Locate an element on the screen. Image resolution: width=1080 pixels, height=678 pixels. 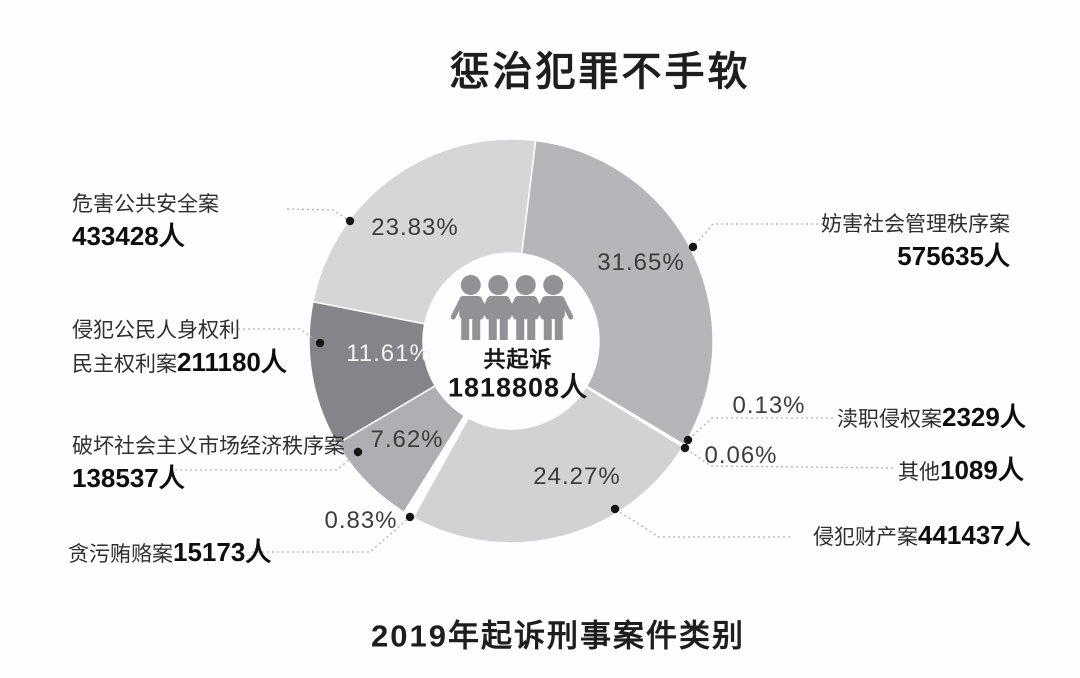
percent-label-civil-rights: 11.61% is located at coordinates (389, 353).